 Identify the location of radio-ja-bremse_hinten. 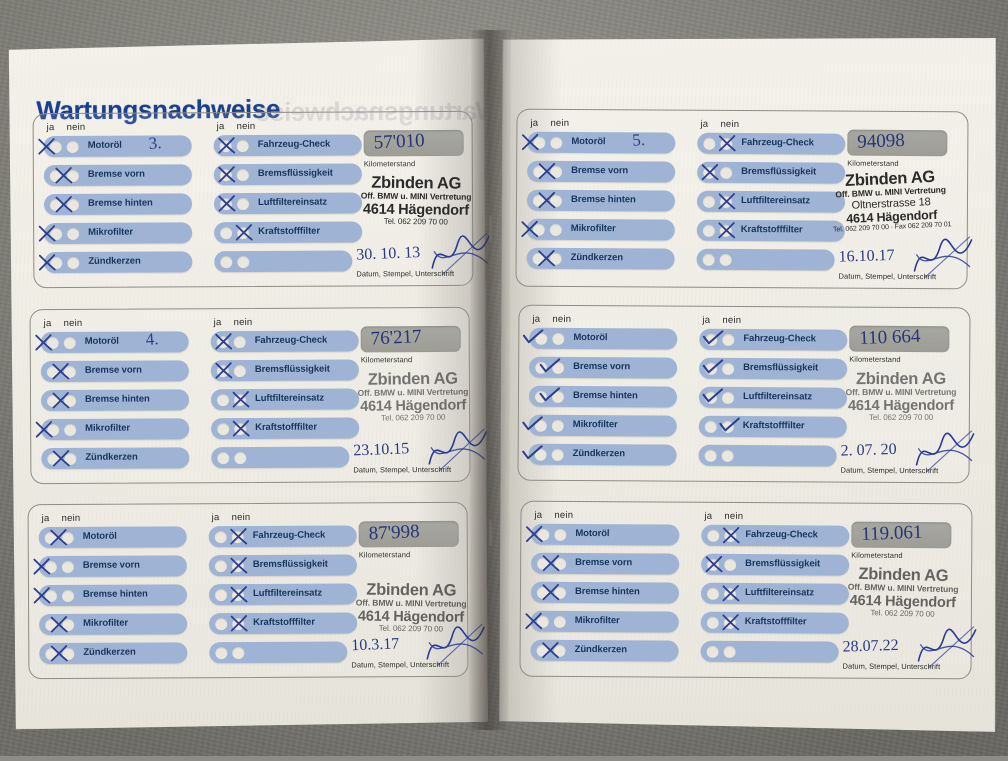
(541, 396).